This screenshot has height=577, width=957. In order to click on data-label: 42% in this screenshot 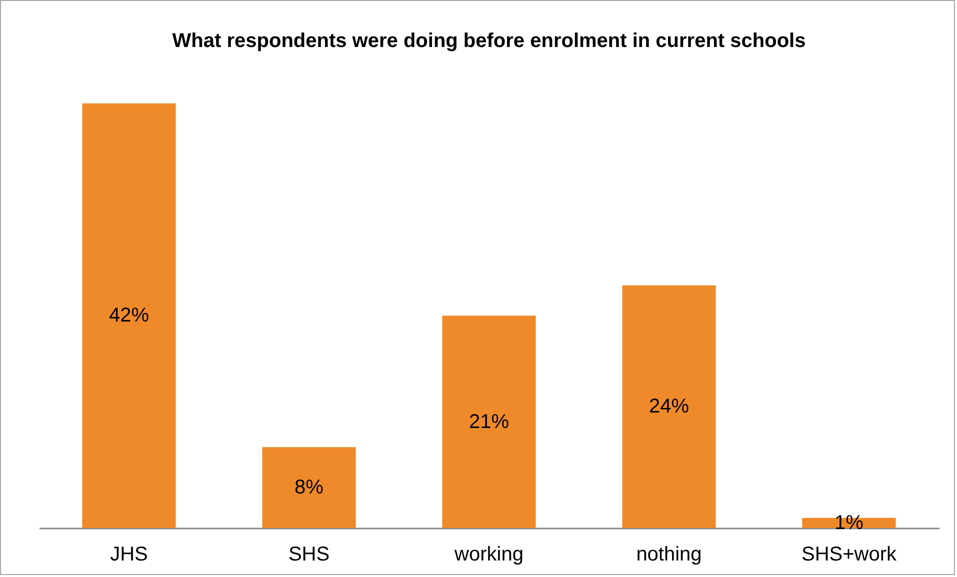, I will do `click(129, 315)`.